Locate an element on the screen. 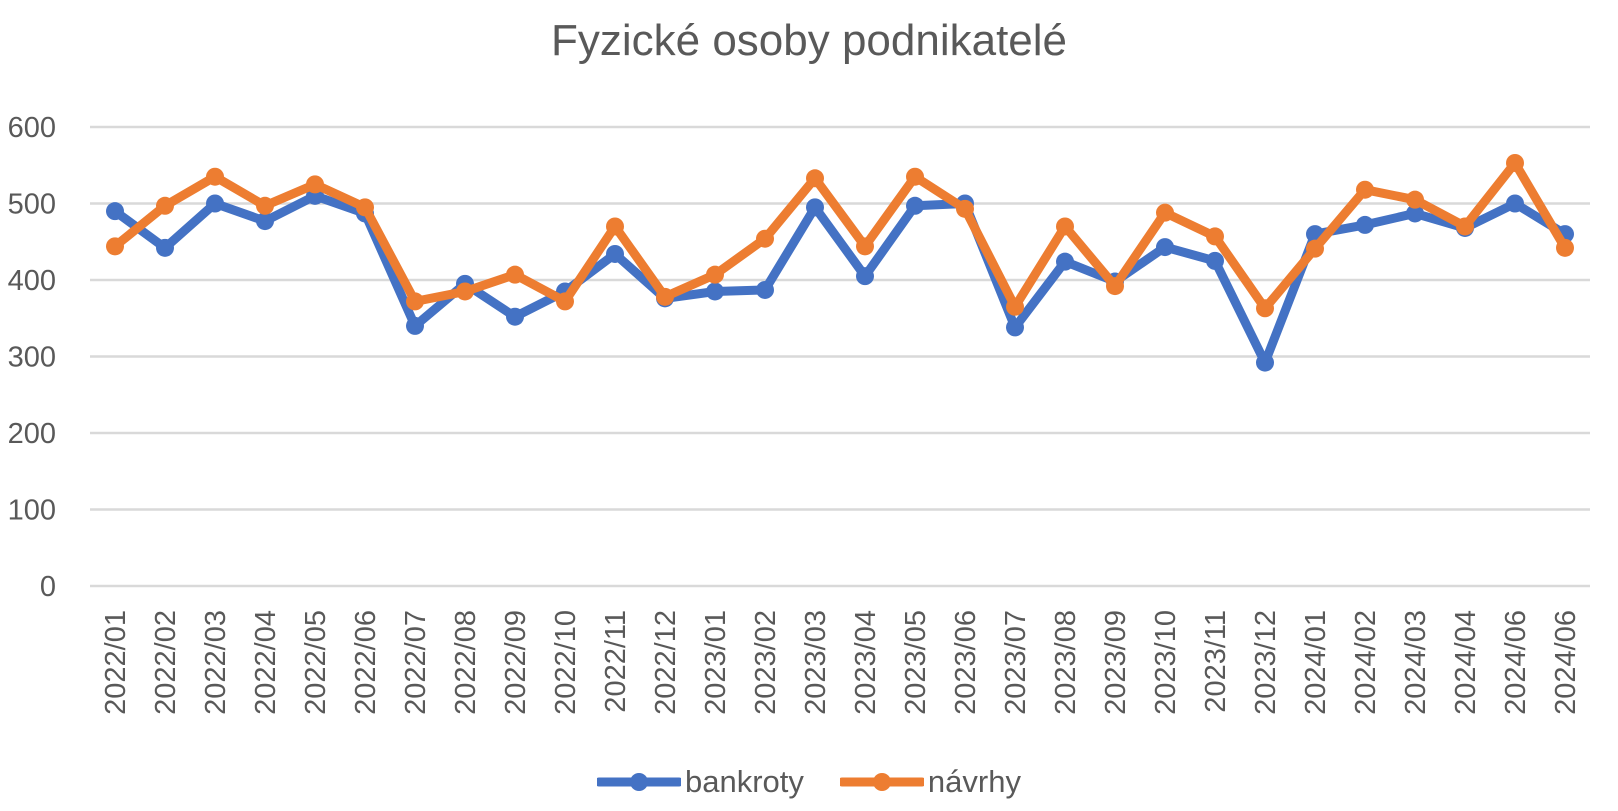  x-tick-label: 2022/07 is located at coordinates (416, 662).